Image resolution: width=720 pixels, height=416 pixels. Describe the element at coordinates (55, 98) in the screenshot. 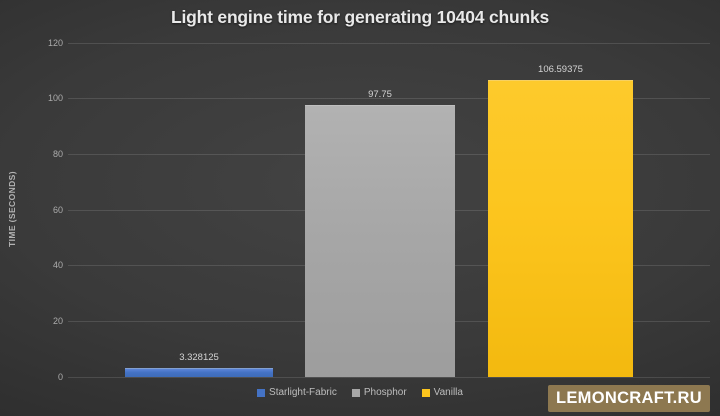

I see `y-tick-label-100: 100` at that location.